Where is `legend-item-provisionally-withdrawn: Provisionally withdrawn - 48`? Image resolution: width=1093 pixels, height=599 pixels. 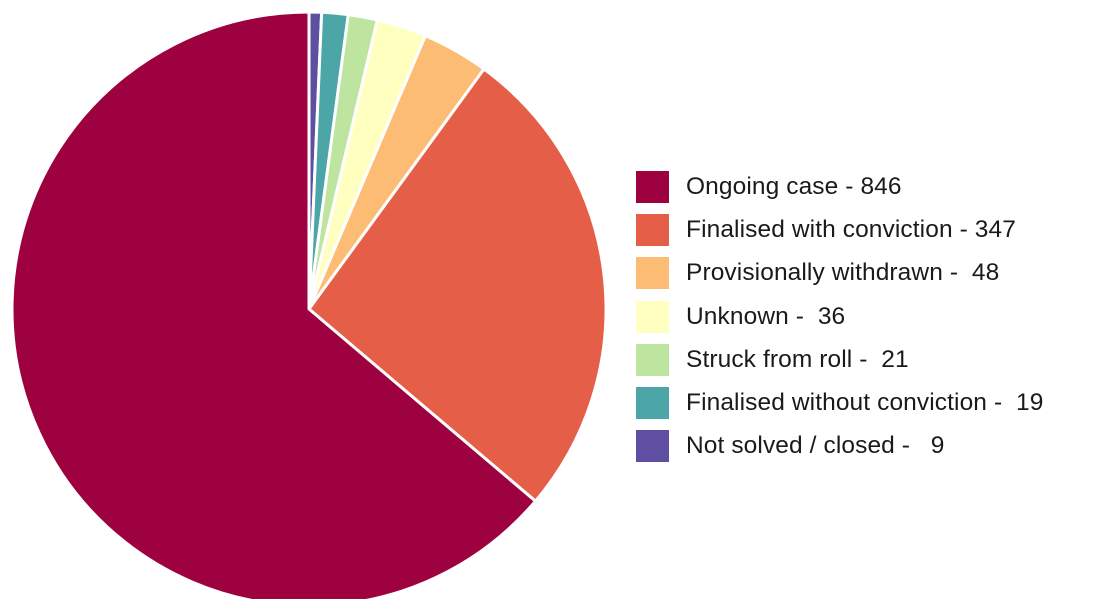
legend-item-provisionally-withdrawn: Provisionally withdrawn - 48 is located at coordinates (839, 273).